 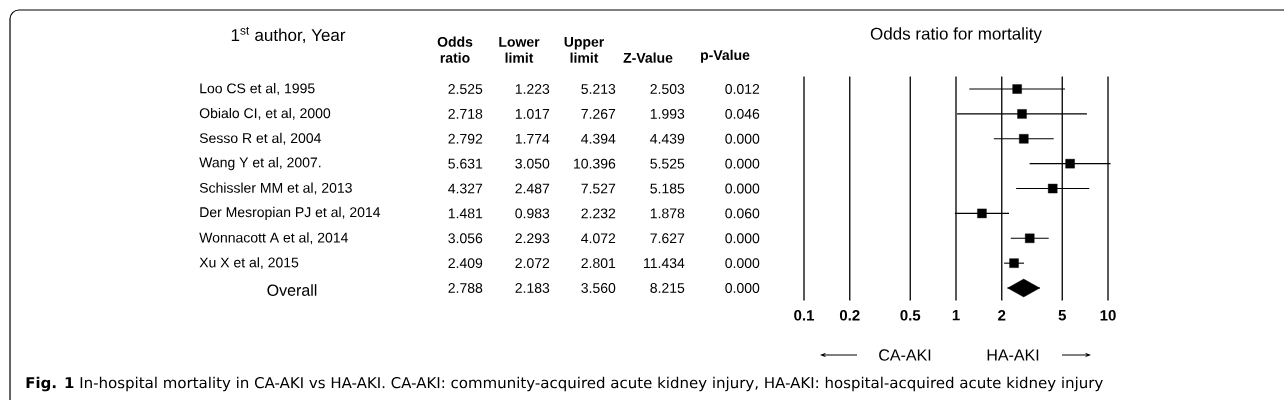 I want to click on text: 2.503, so click(x=667, y=89).